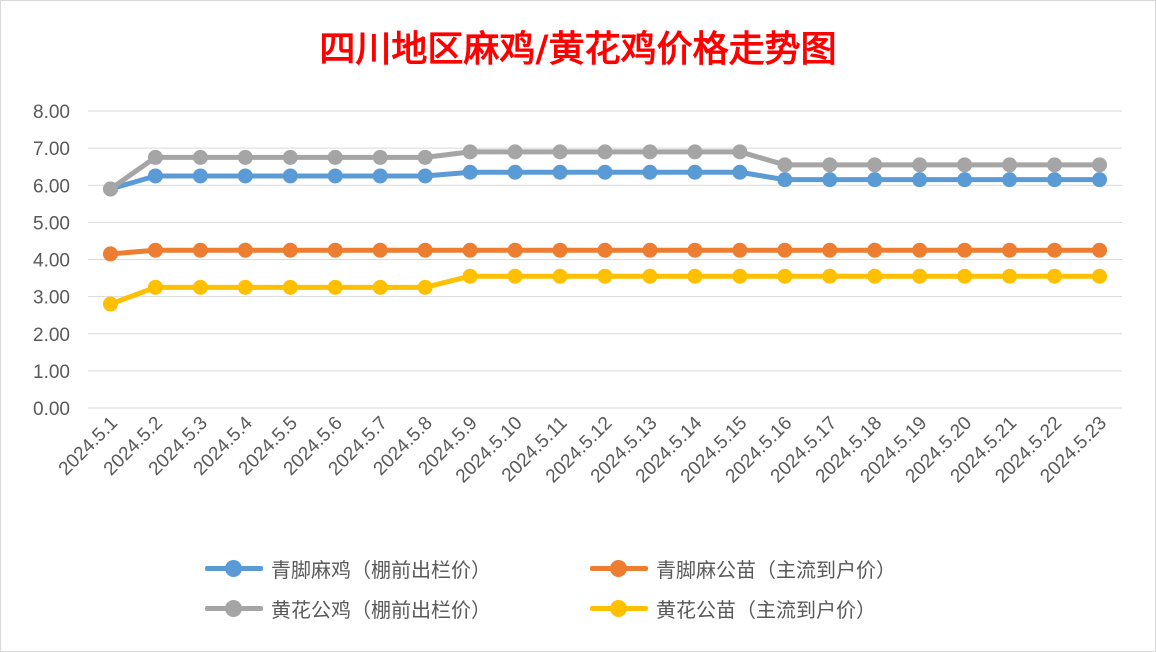 This screenshot has height=652, width=1156. What do you see at coordinates (776, 570) in the screenshot?
I see `legend-label-series-2: 青脚麻公苗（主流到户价）` at bounding box center [776, 570].